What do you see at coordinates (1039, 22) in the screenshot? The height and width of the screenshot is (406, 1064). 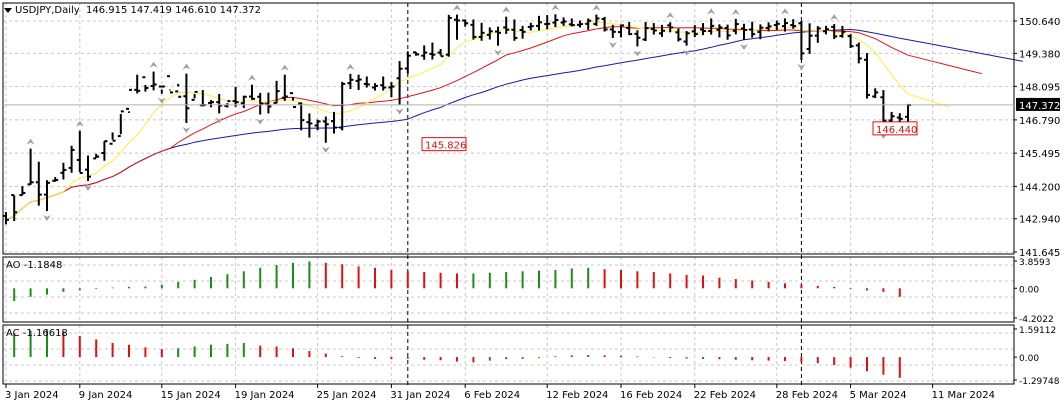 I see `price-tick-label: 150.640` at bounding box center [1039, 22].